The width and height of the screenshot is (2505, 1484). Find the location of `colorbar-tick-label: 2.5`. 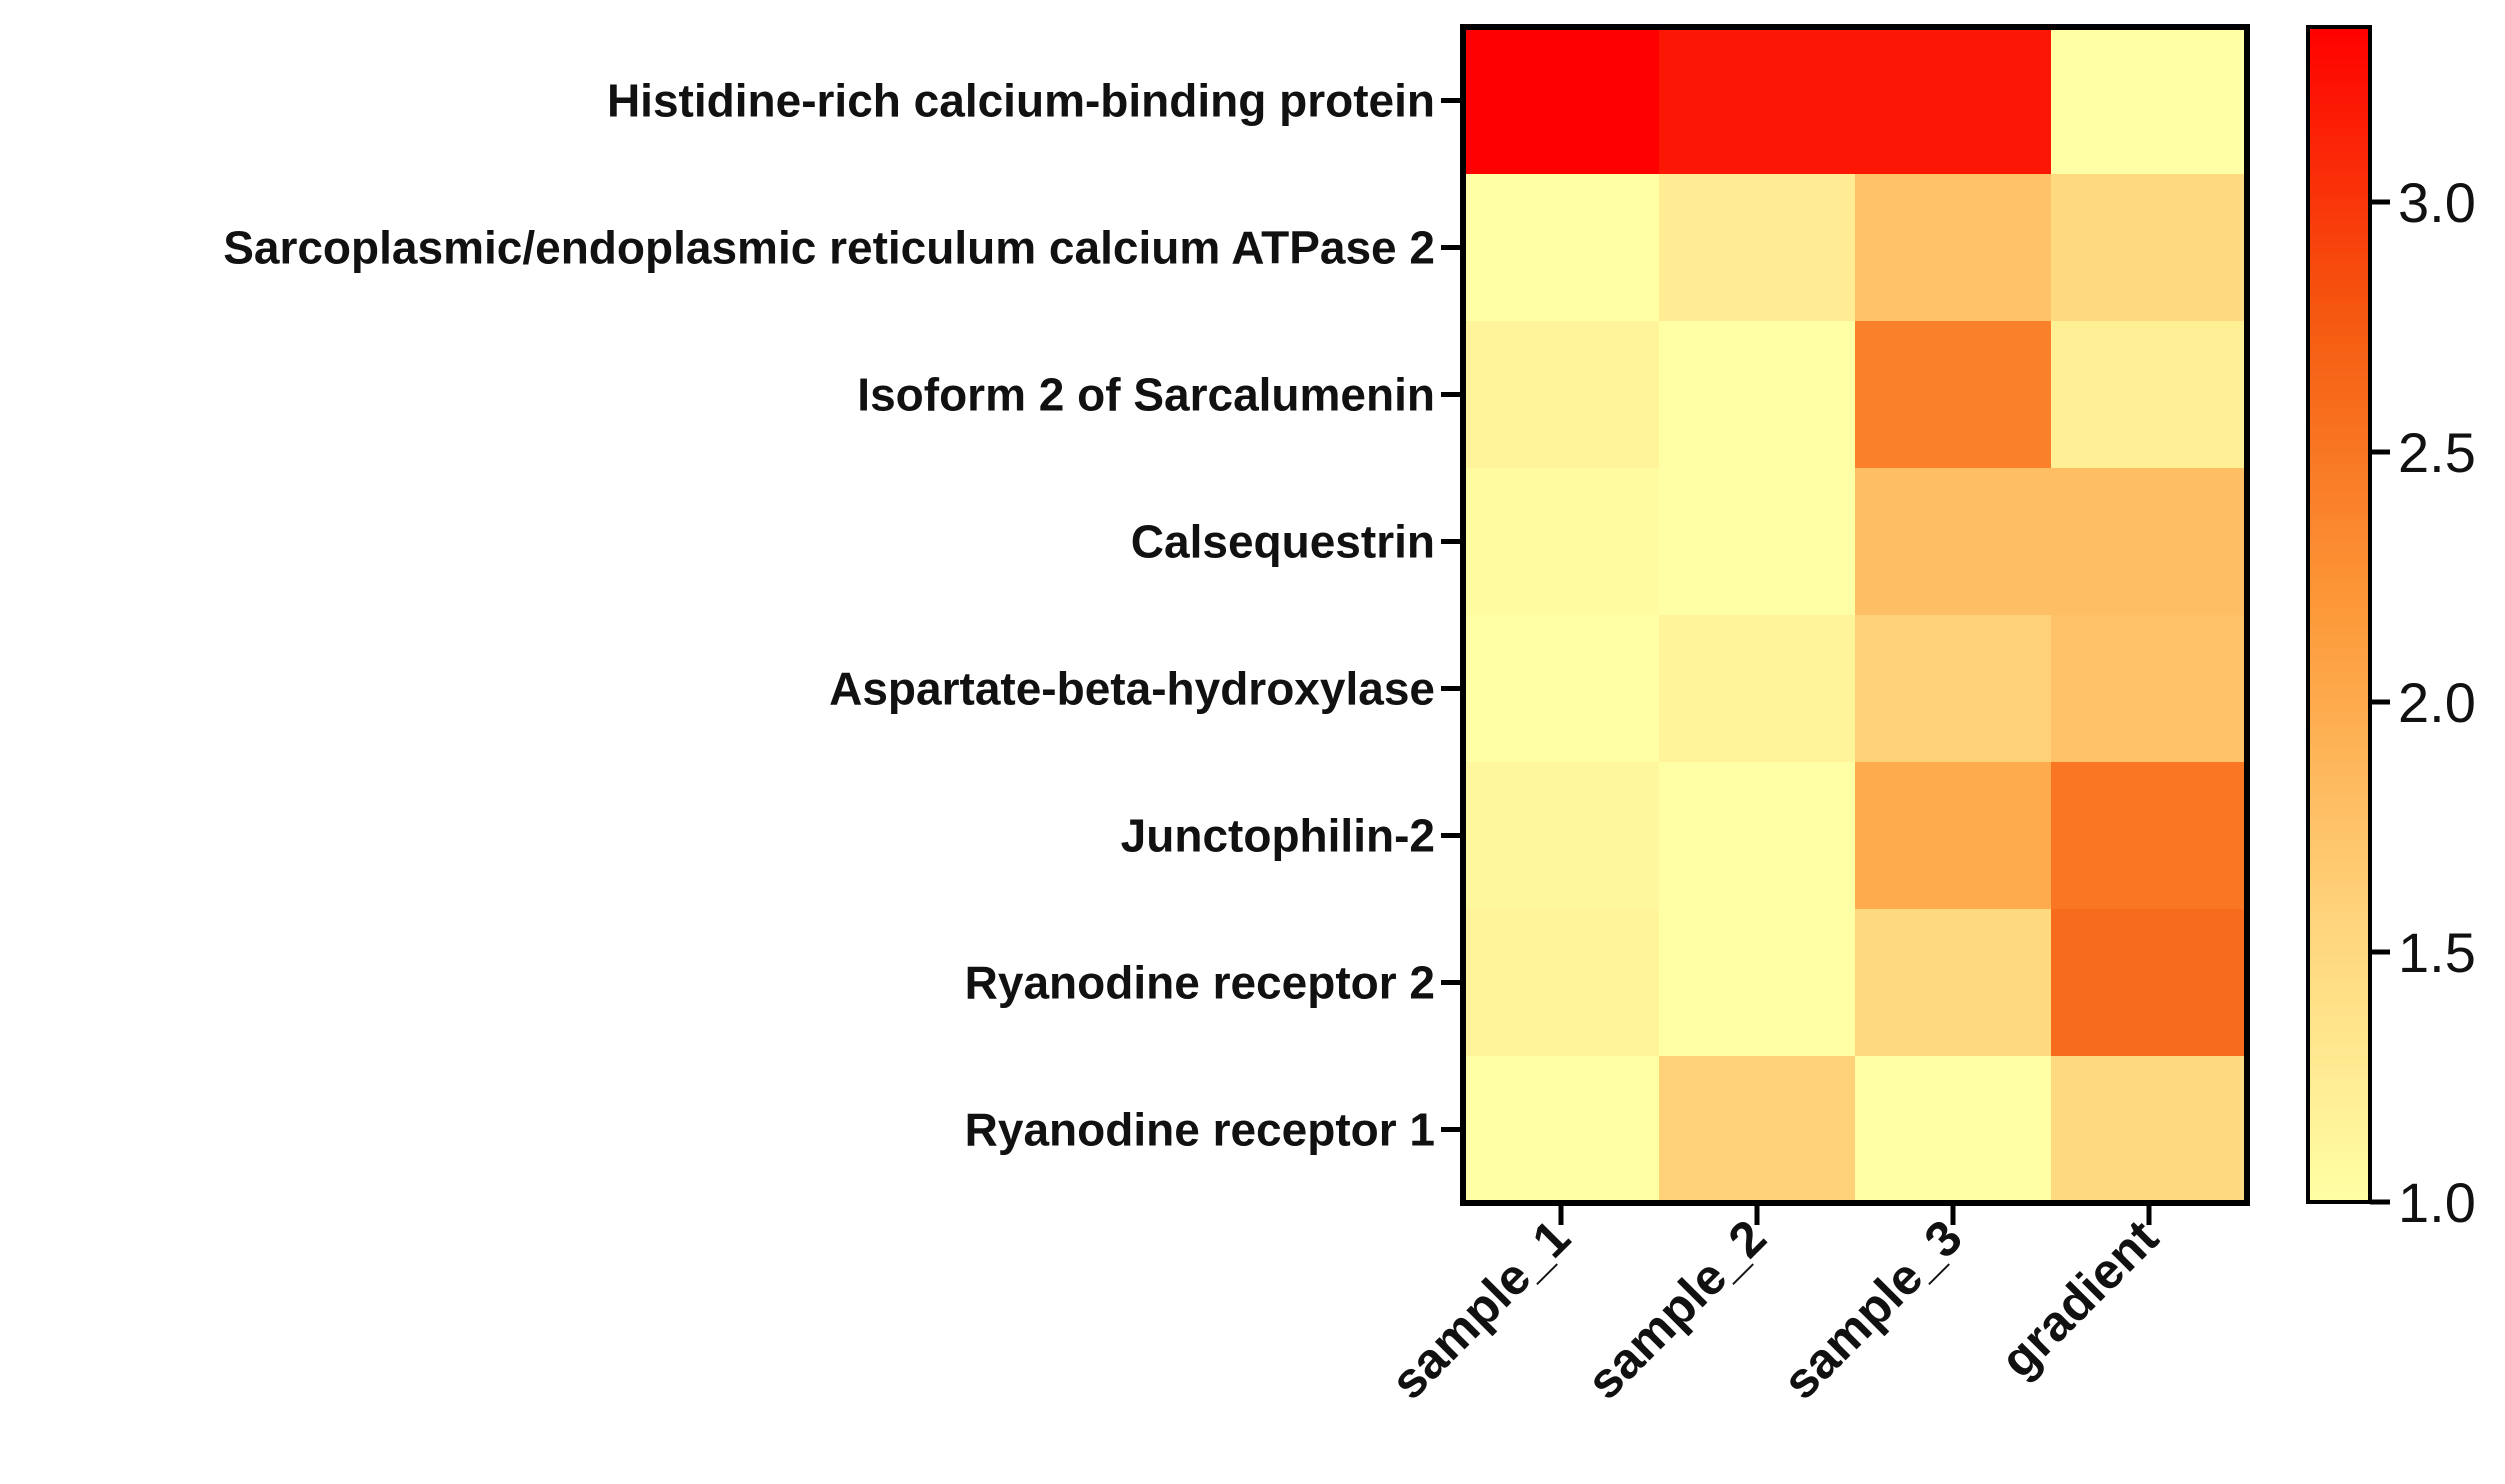

colorbar-tick-label: 2.5 is located at coordinates (2437, 452).